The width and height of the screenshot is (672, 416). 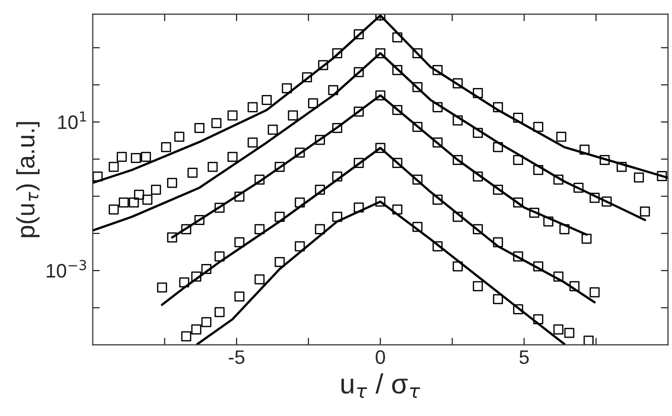 I want to click on x-tick-label: 0, so click(x=380, y=357).